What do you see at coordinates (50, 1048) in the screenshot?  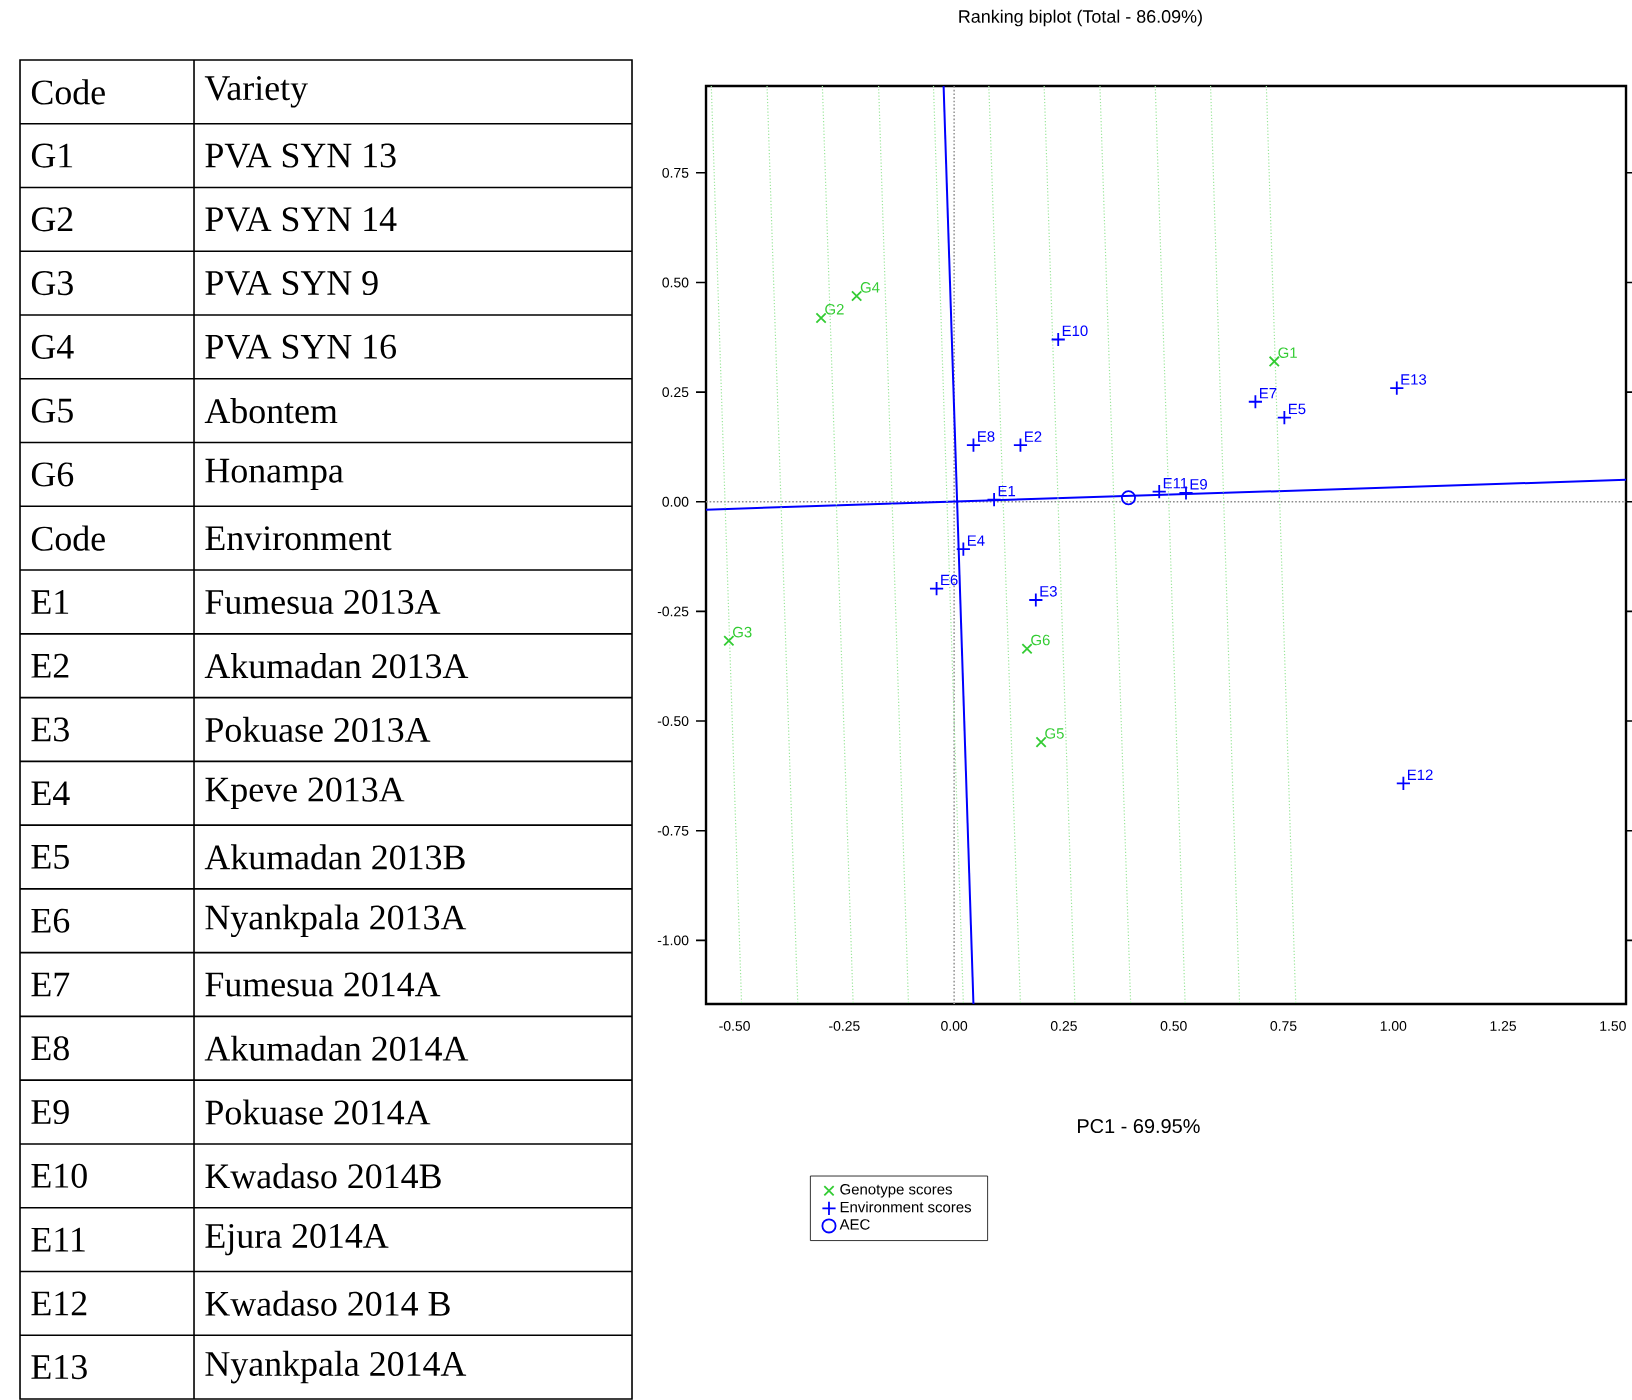 I see `text: E8` at bounding box center [50, 1048].